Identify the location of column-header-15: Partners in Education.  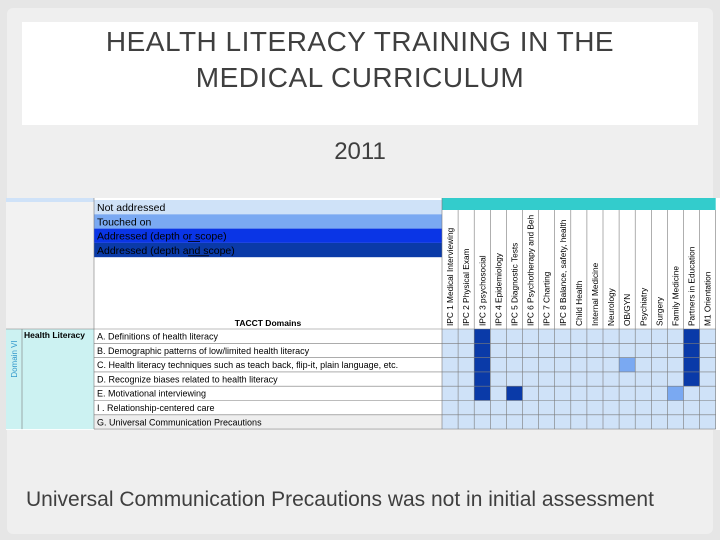
(692, 286).